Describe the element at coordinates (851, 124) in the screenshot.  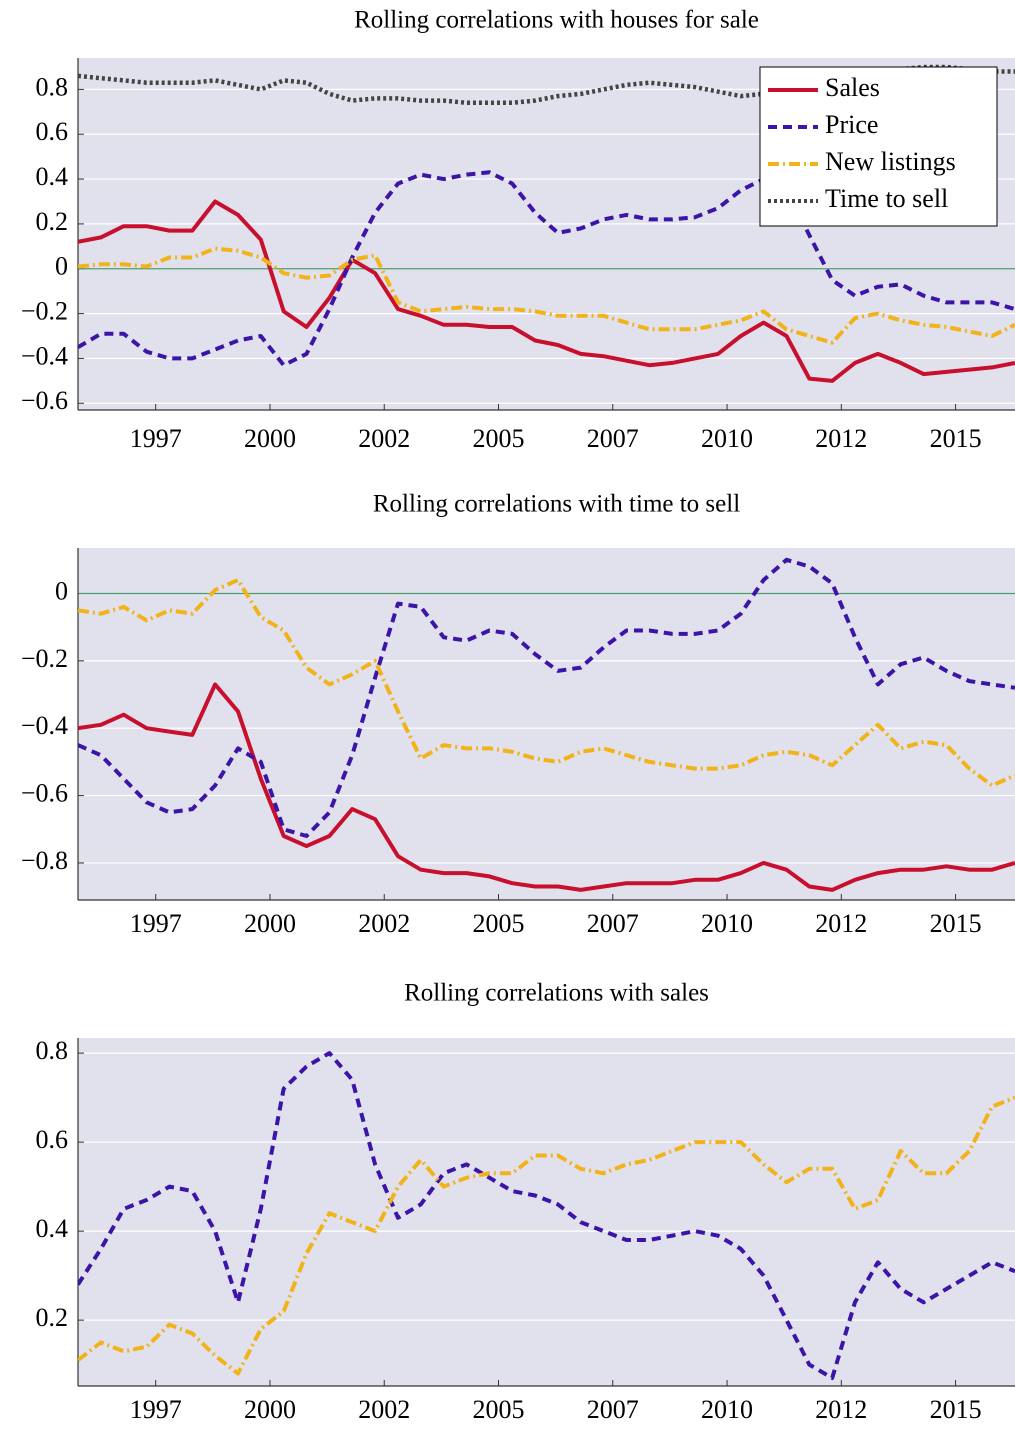
I see `legend-label: Price` at that location.